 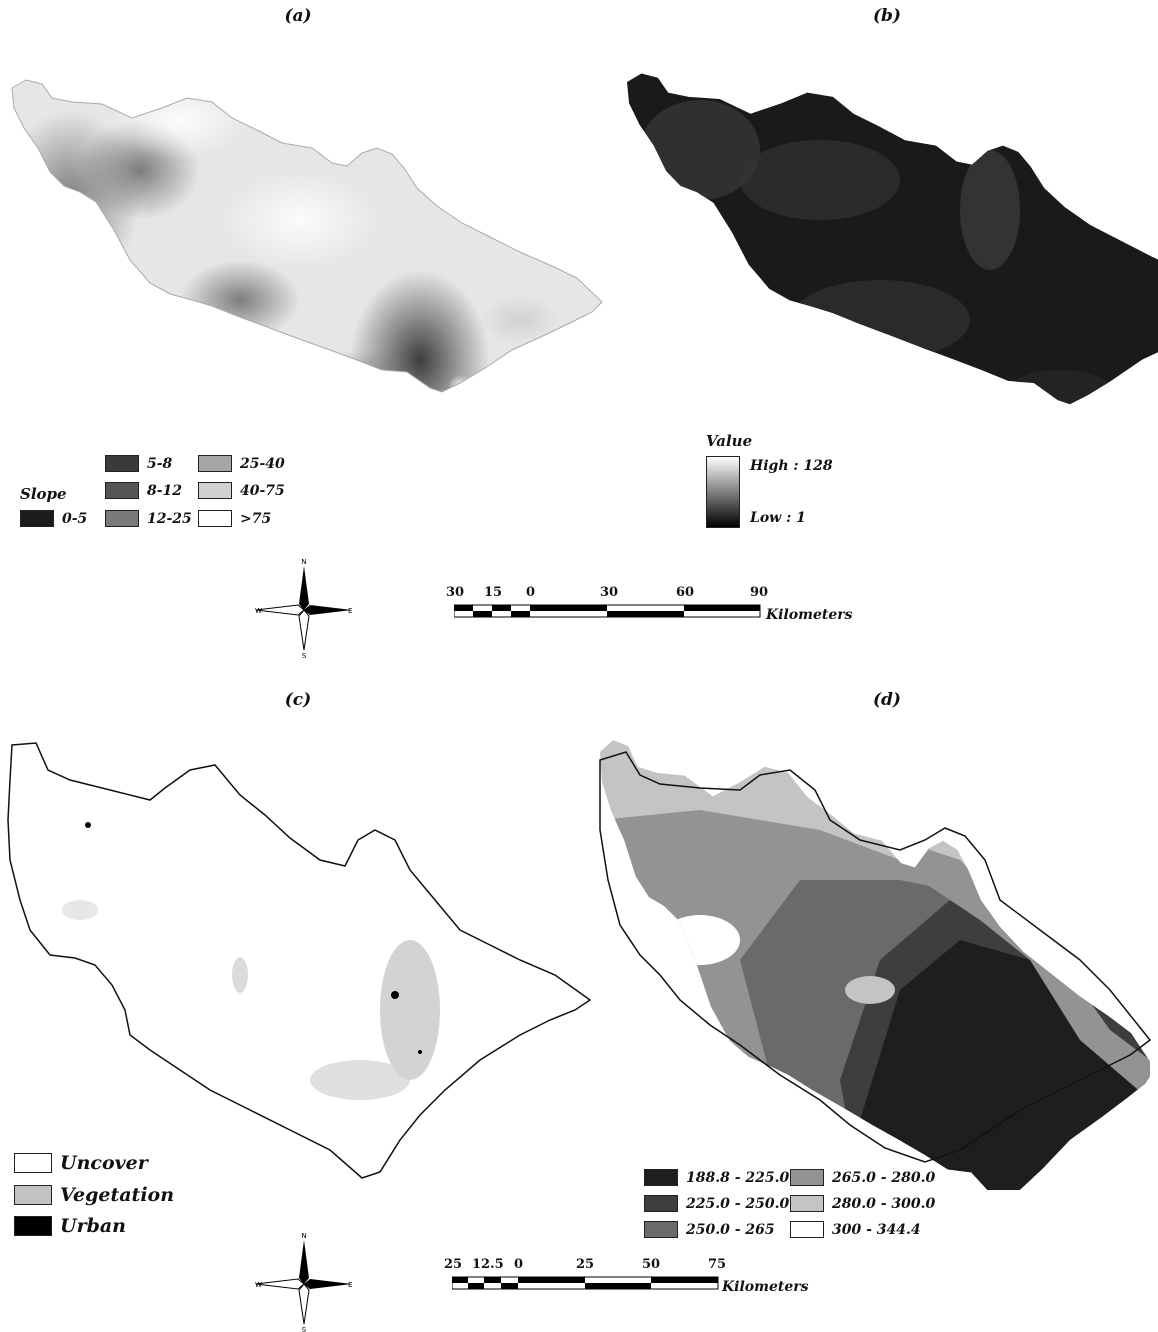 I want to click on value-gradient-bar, so click(x=723, y=492).